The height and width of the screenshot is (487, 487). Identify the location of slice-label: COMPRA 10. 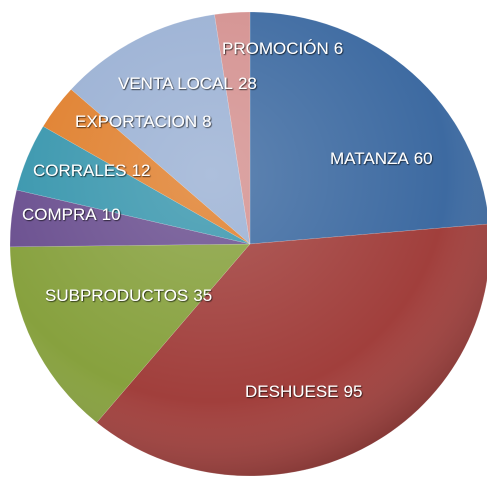
(71, 214).